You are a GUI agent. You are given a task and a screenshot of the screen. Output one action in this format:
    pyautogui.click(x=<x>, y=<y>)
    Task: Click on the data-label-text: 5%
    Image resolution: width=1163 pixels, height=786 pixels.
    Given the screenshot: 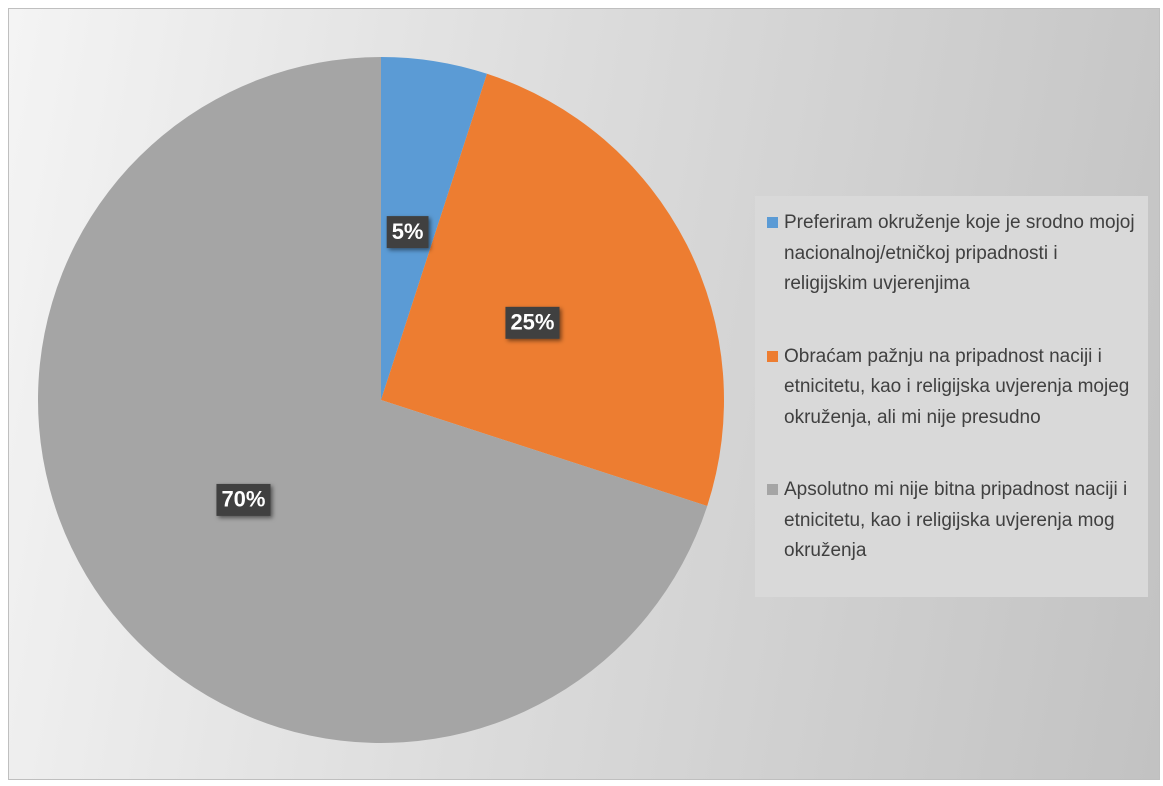 What is the action you would take?
    pyautogui.click(x=408, y=231)
    